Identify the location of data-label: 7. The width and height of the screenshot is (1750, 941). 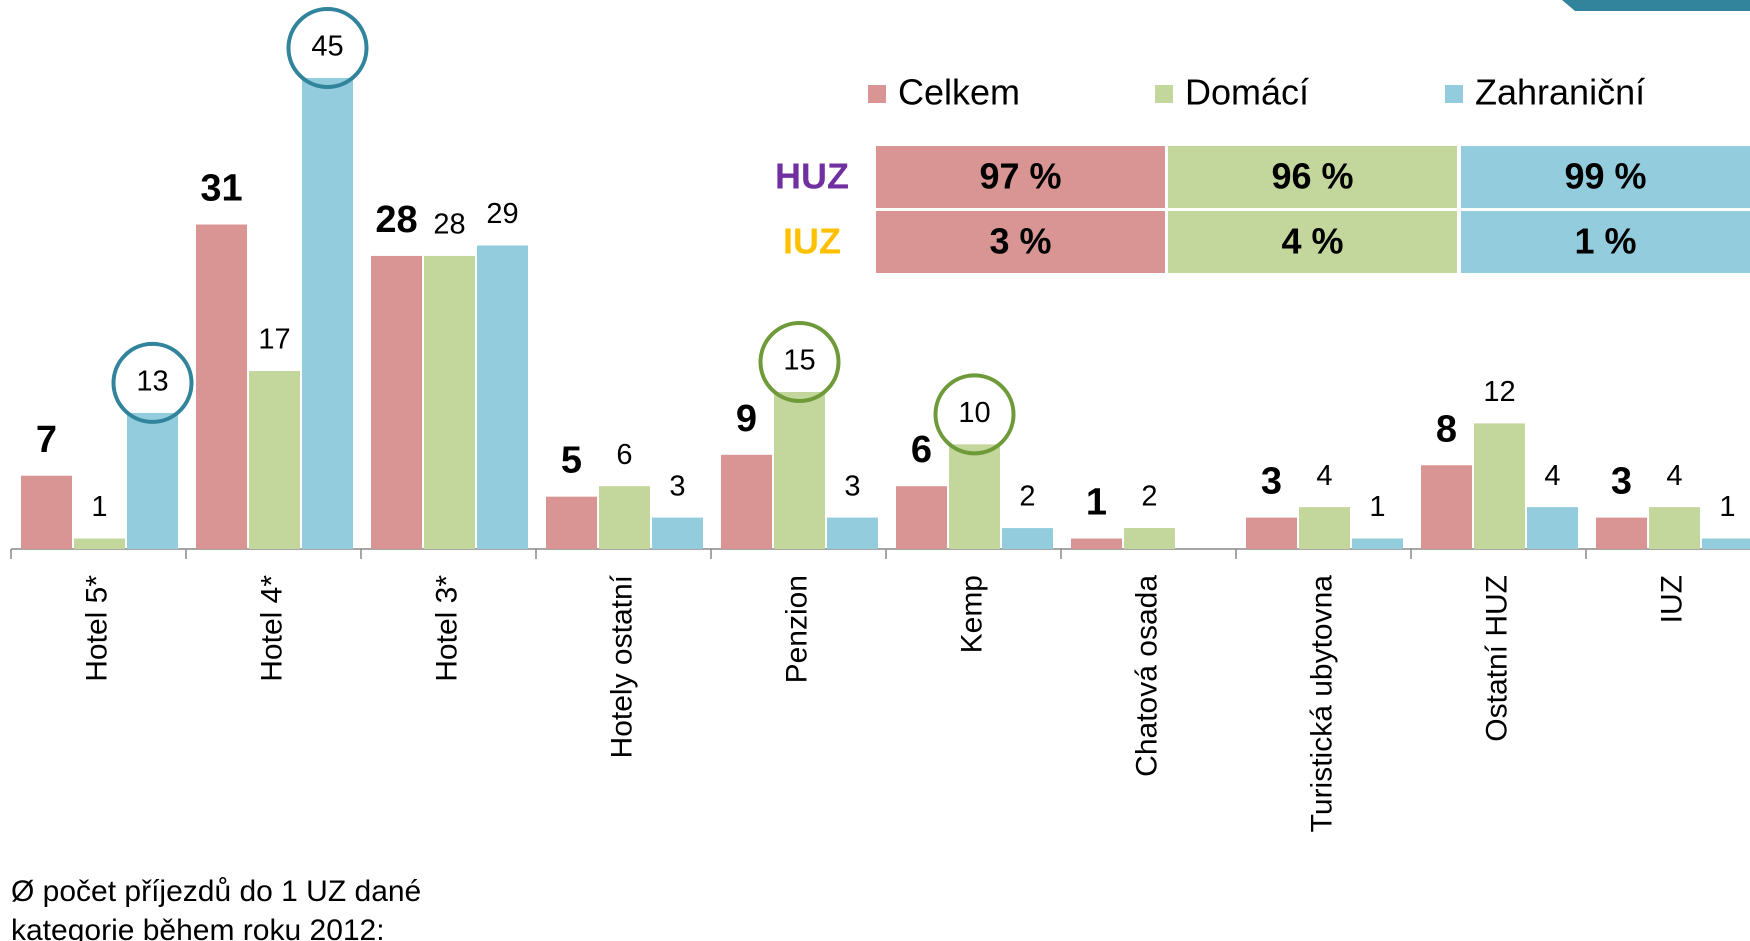
(46, 440).